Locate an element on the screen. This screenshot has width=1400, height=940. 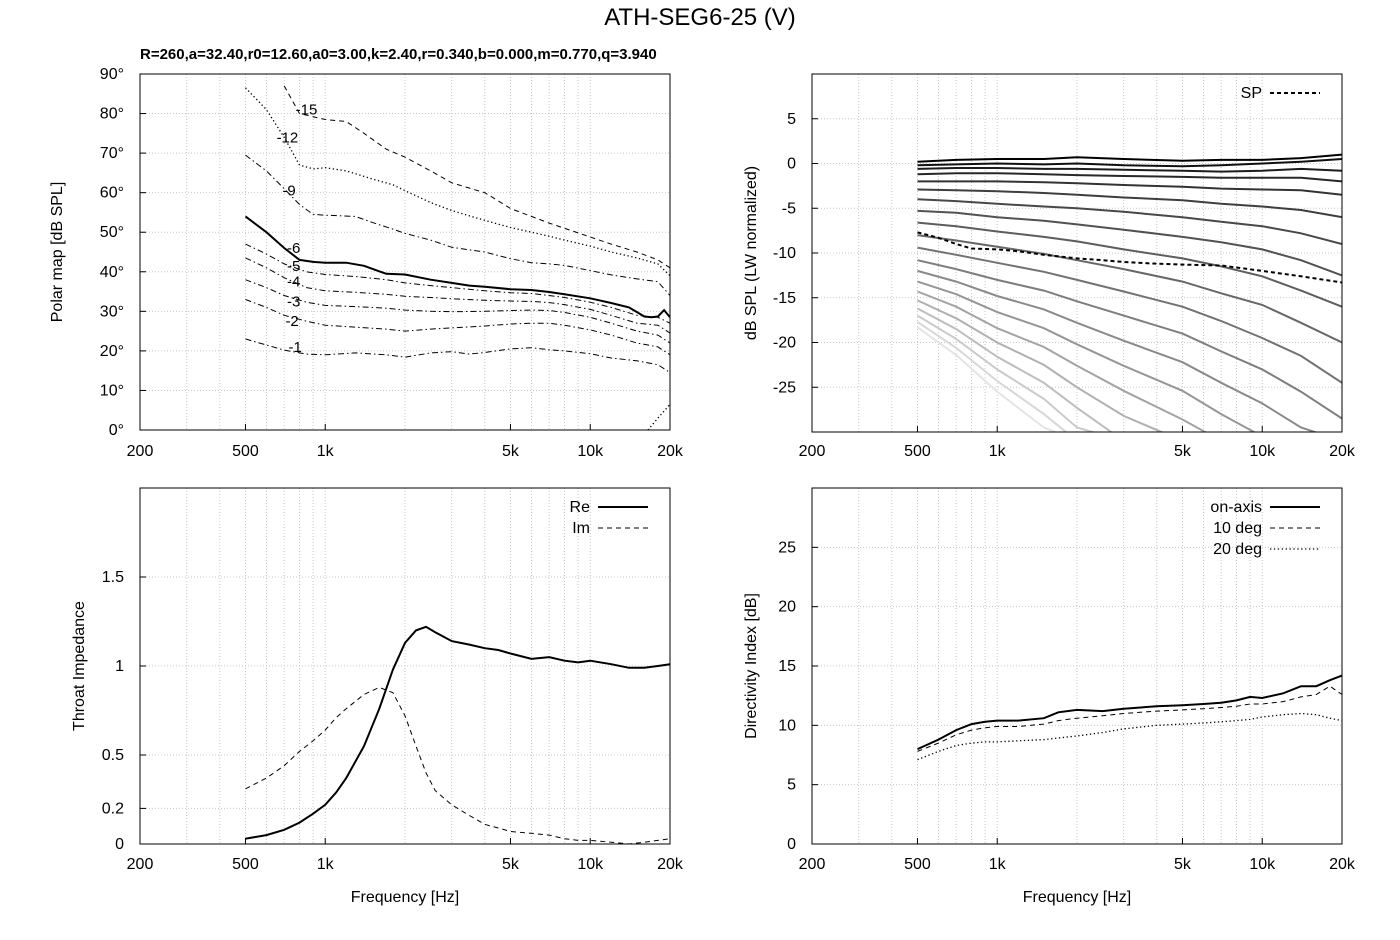
y-tick-label: 70° is located at coordinates (112, 153).